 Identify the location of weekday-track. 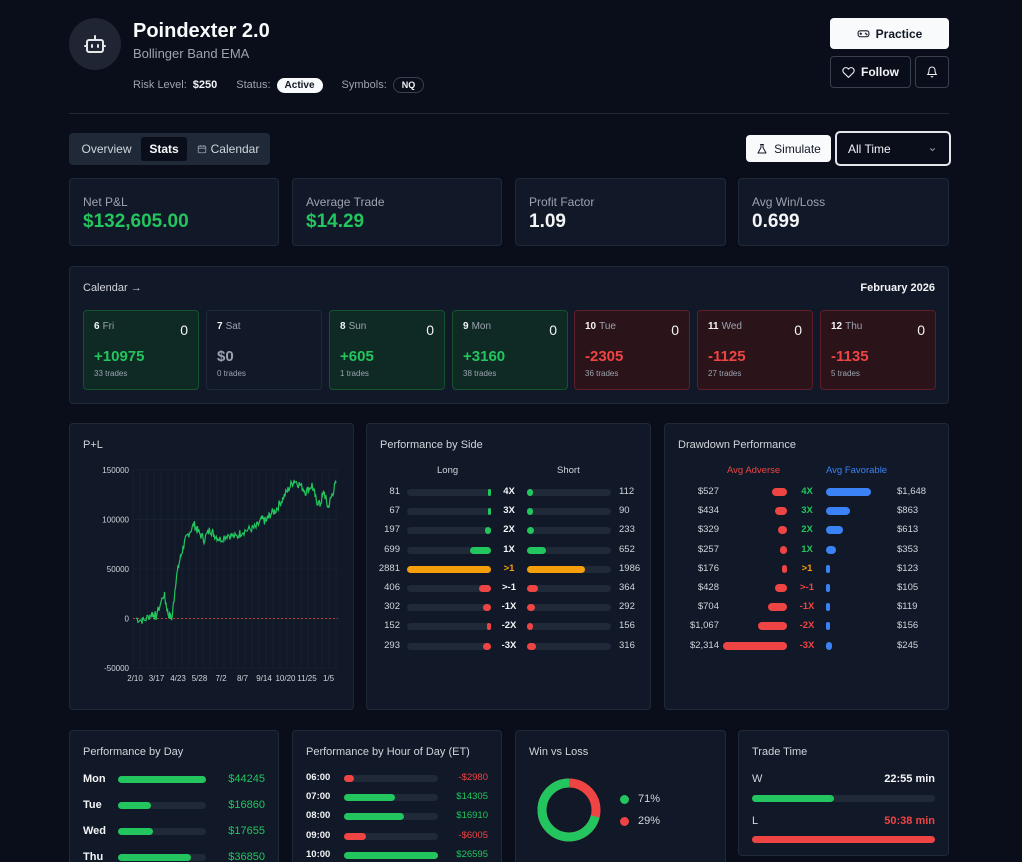
(162, 831).